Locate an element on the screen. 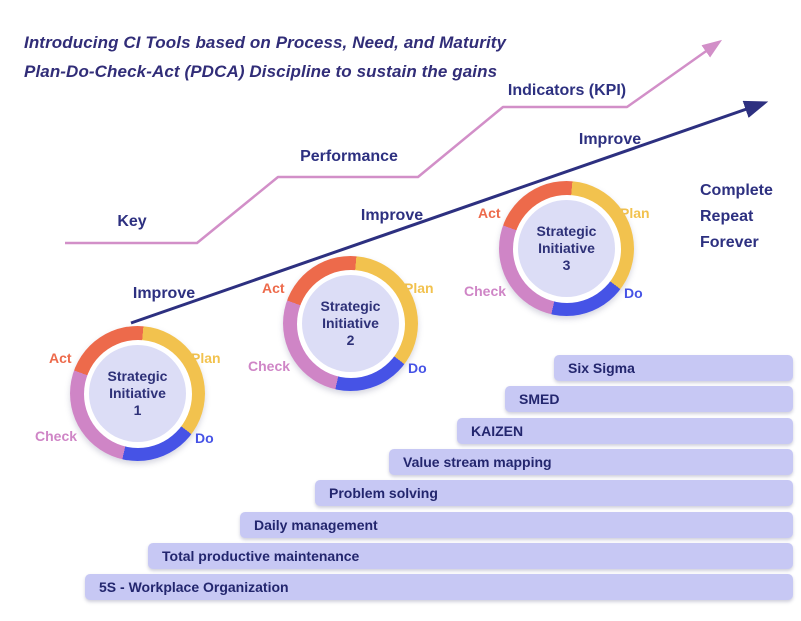 The width and height of the screenshot is (801, 621). initiative-number: 2 is located at coordinates (350, 340).